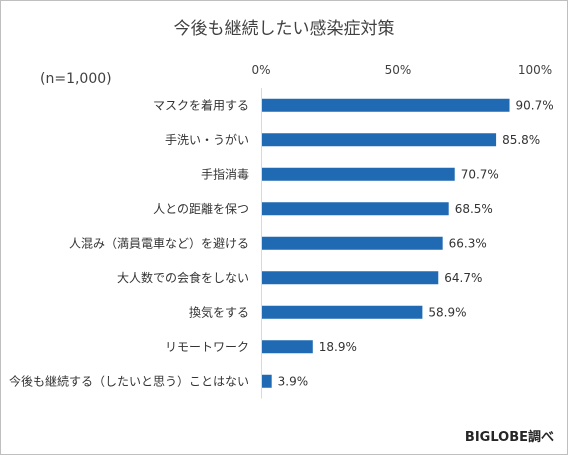 The width and height of the screenshot is (568, 455). What do you see at coordinates (535, 105) in the screenshot?
I see `data-label: 90.7%` at bounding box center [535, 105].